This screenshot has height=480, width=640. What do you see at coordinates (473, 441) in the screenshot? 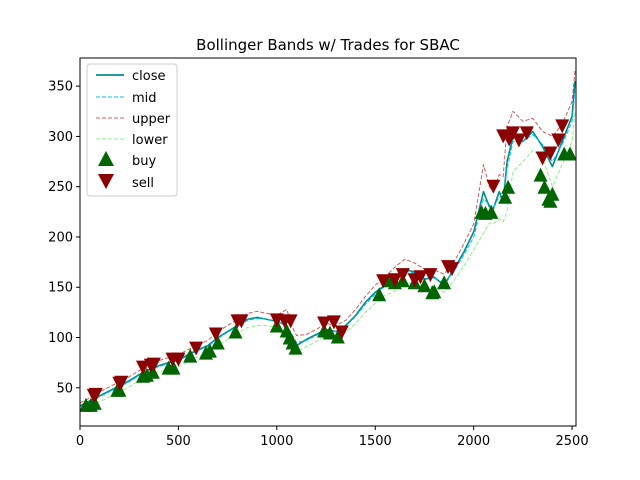
I see `x-tick-label: 2000` at bounding box center [473, 441].